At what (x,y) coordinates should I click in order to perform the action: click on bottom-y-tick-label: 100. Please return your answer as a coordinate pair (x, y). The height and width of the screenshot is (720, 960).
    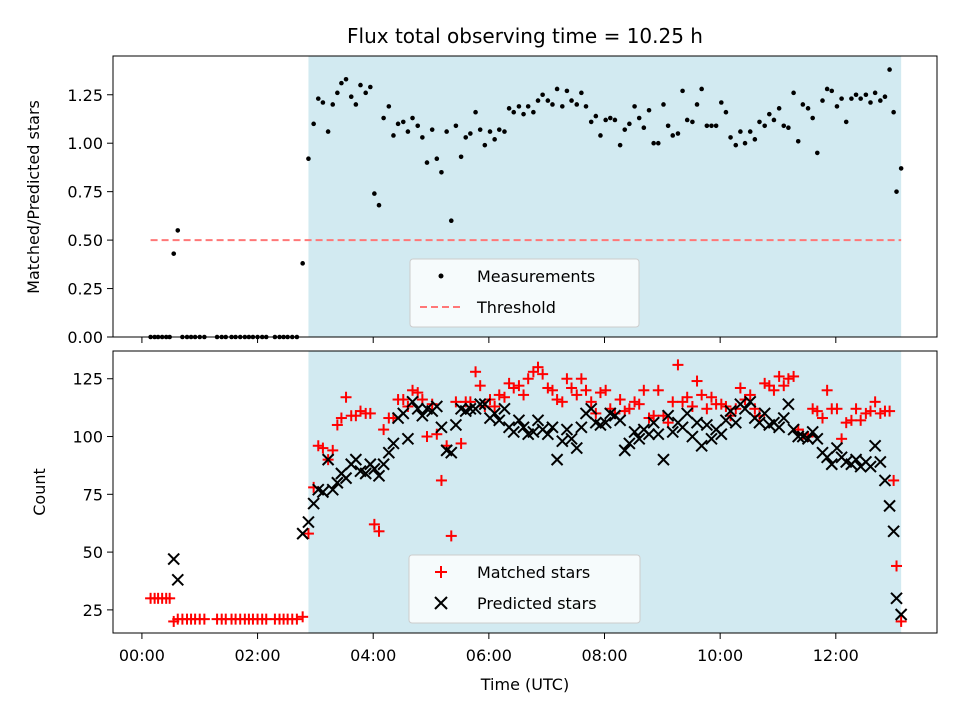
    Looking at the image, I should click on (87, 437).